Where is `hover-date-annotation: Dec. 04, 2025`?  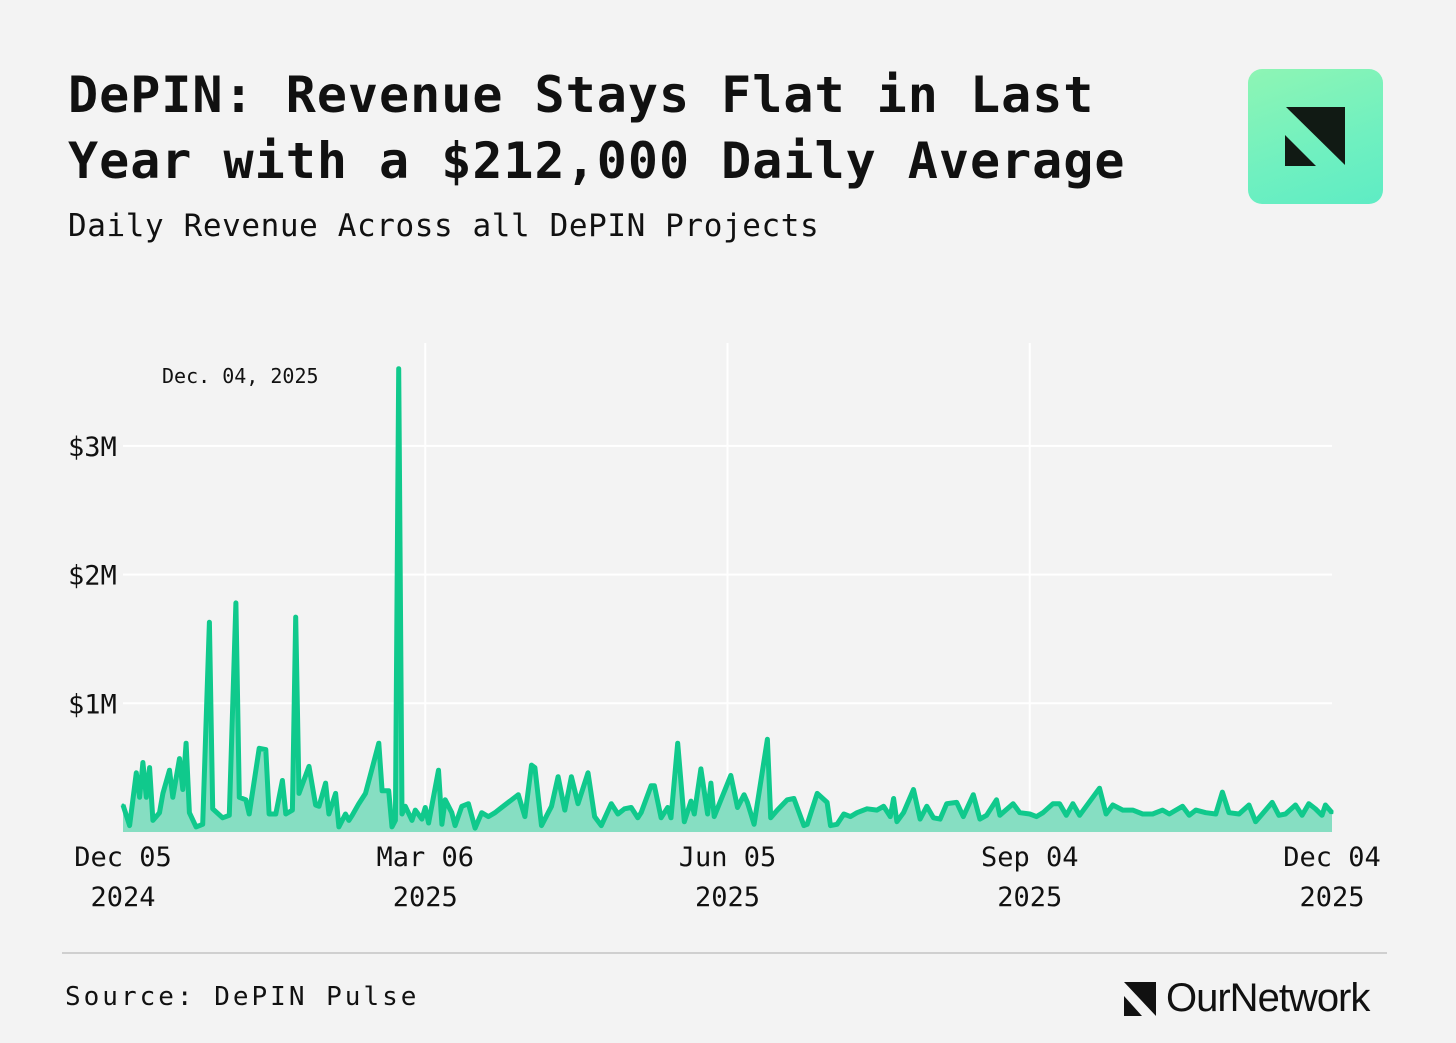
hover-date-annotation: Dec. 04, 2025 is located at coordinates (240, 376).